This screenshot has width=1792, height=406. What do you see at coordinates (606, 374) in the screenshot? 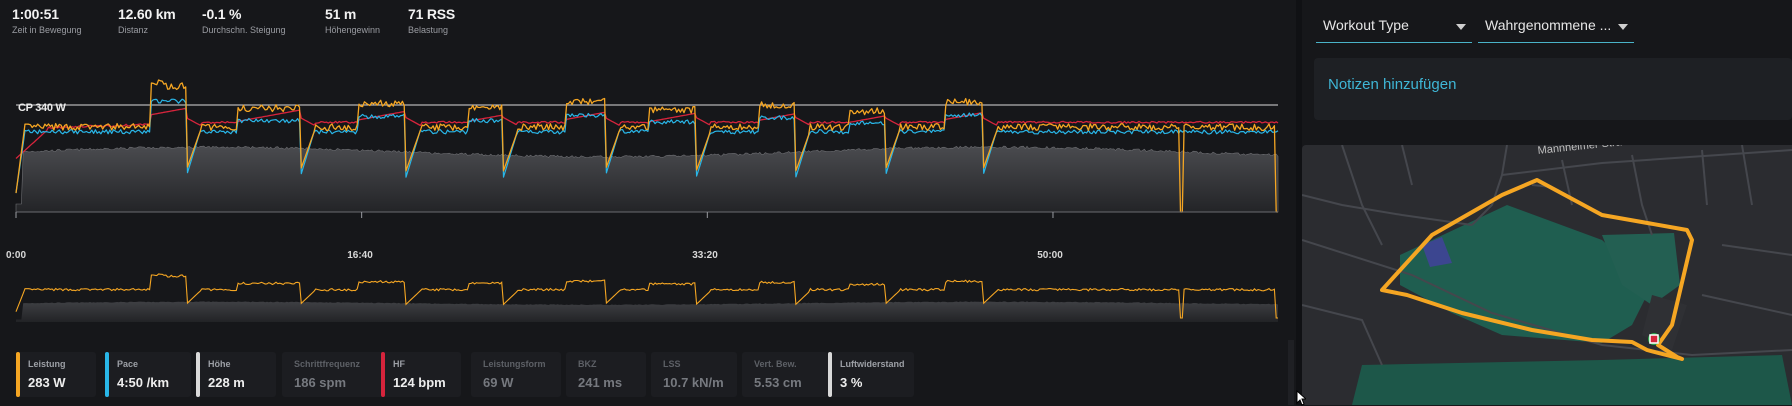
I see `metric-card-ground-contact-time: BKZ 241 ms` at bounding box center [606, 374].